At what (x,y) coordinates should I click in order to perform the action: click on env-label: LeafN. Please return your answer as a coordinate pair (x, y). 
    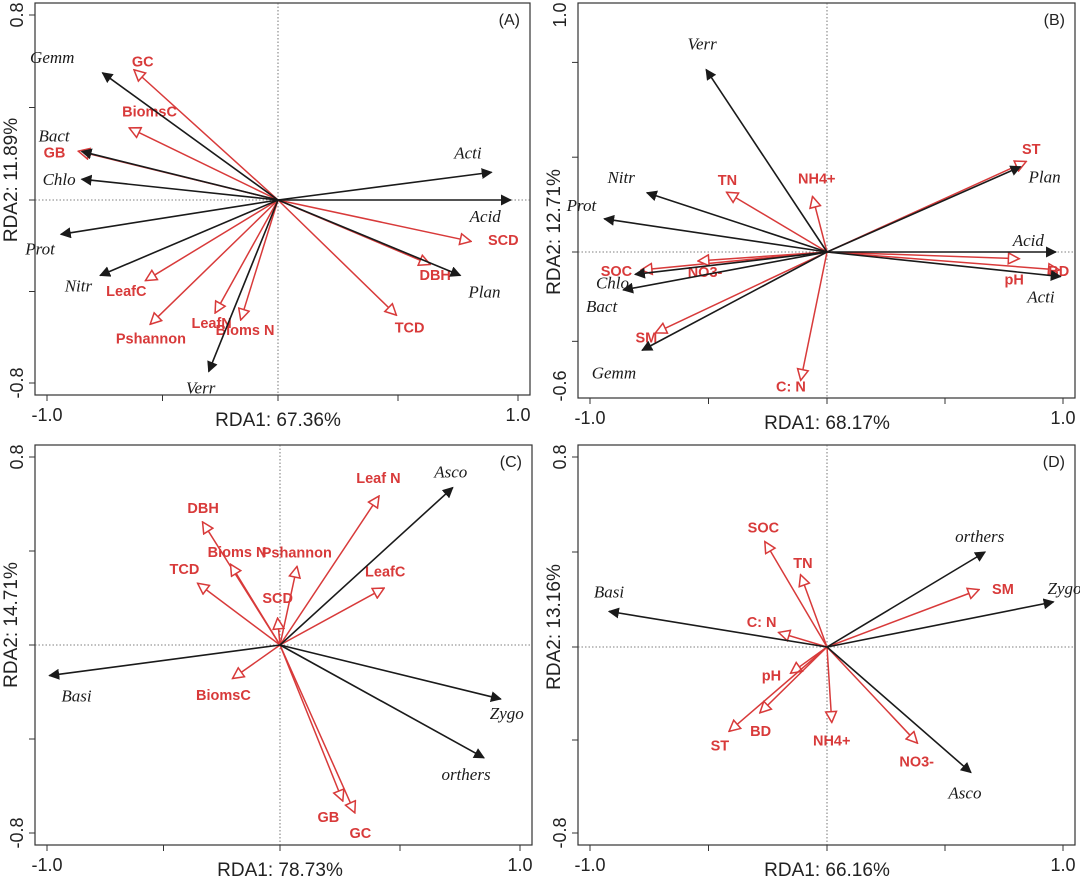
    Looking at the image, I should click on (211, 324).